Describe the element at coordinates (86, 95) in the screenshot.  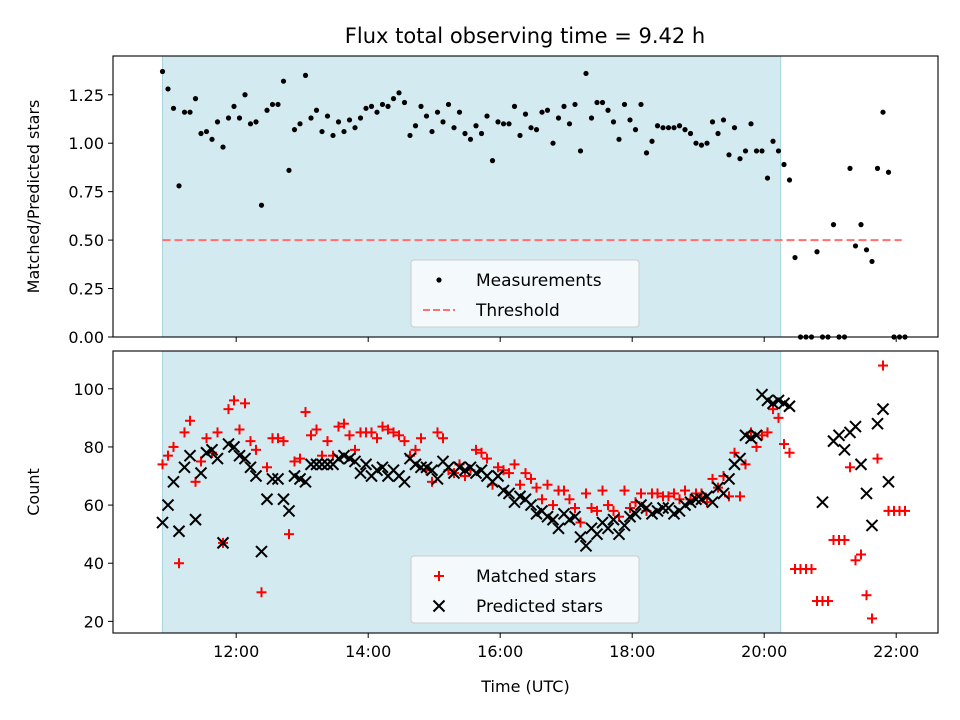
I see `y-tick-label: 1.25` at that location.